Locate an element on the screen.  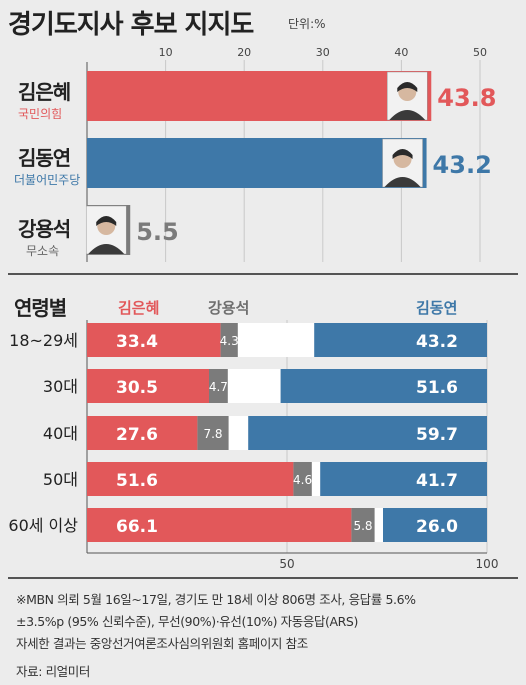
survey-note: 자세한 결과는 중앙선거여론조사심의위원회 홈페이지 참조 is located at coordinates (162, 643).